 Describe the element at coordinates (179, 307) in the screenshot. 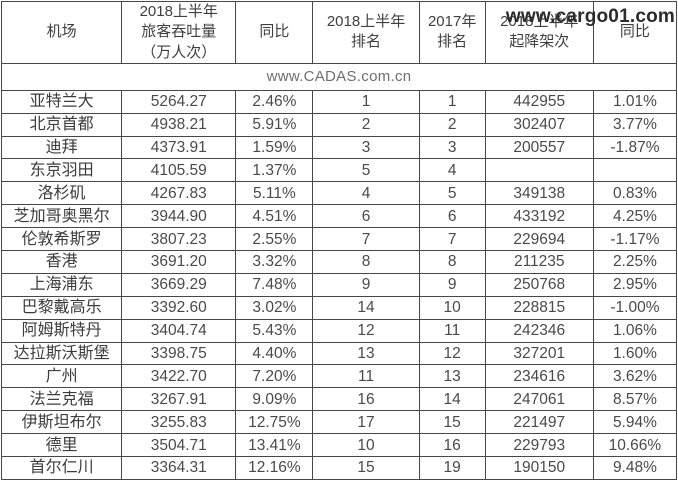

I see `value-cell: 3392.60` at that location.